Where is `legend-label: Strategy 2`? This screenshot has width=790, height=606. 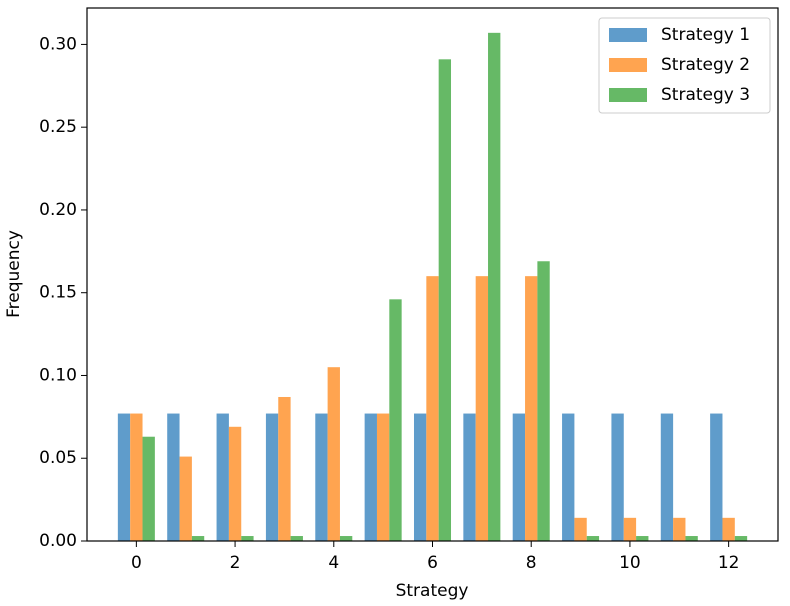
legend-label: Strategy 2 is located at coordinates (705, 65).